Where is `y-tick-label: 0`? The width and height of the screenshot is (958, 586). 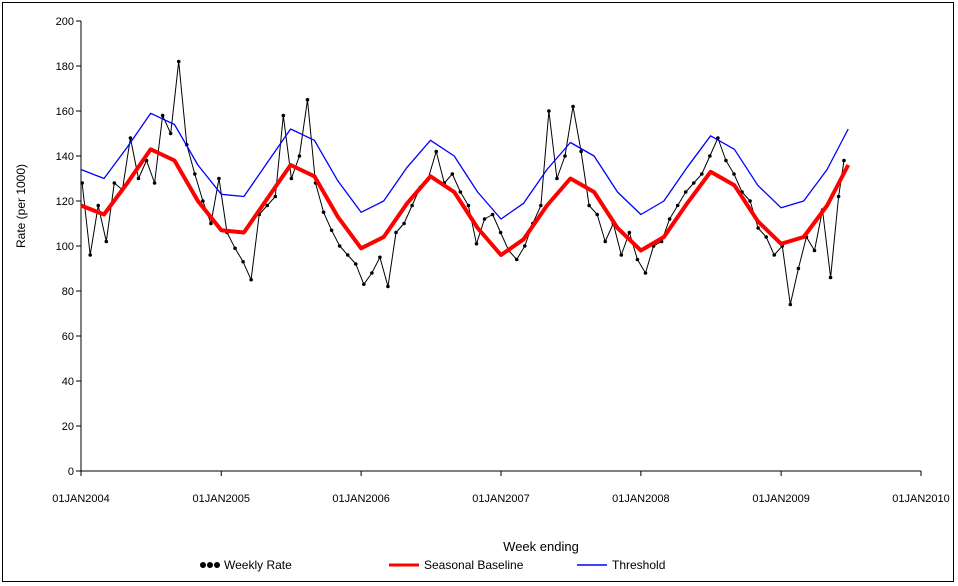 y-tick-label: 0 is located at coordinates (71, 472).